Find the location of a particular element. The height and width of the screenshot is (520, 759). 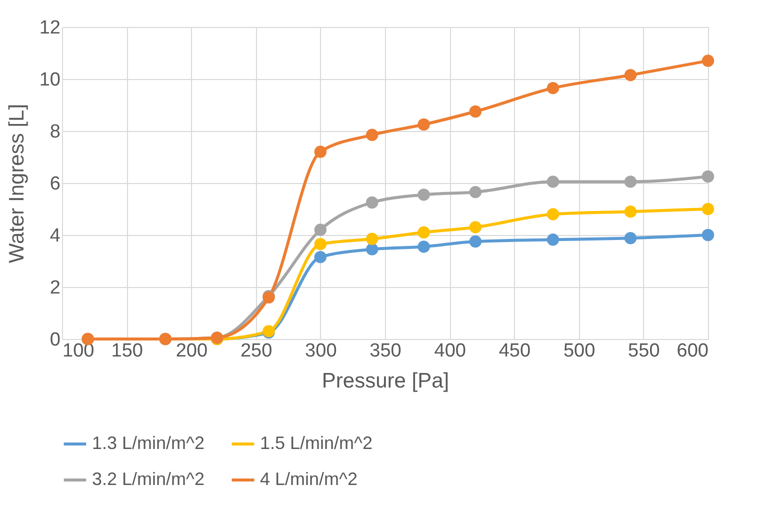

x-tick-label: 150 is located at coordinates (127, 351).